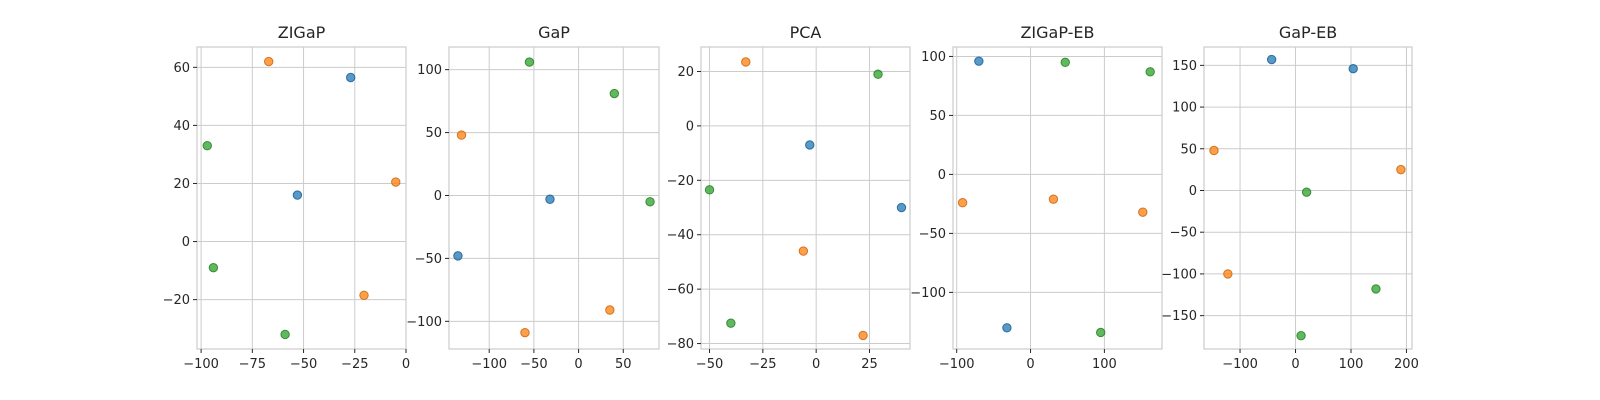 The height and width of the screenshot is (400, 1600). What do you see at coordinates (1057, 32) in the screenshot?
I see `panel-title: ZIGaP-EB` at bounding box center [1057, 32].